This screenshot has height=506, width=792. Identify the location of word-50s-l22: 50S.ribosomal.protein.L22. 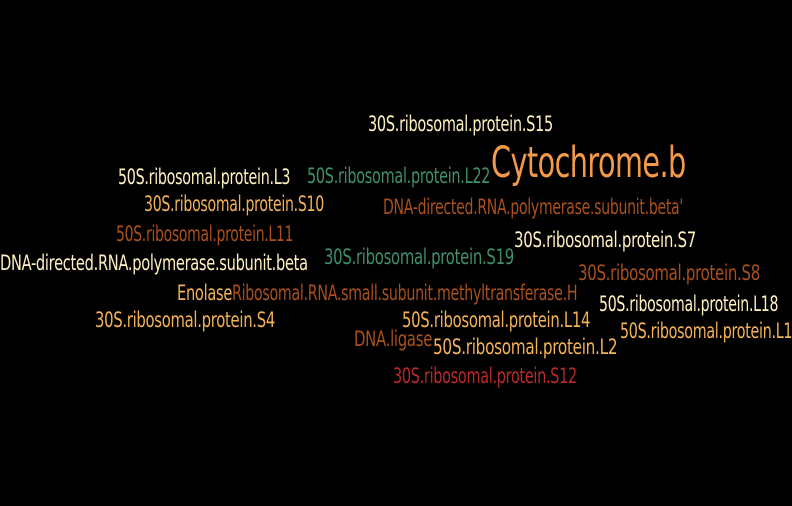
(399, 176).